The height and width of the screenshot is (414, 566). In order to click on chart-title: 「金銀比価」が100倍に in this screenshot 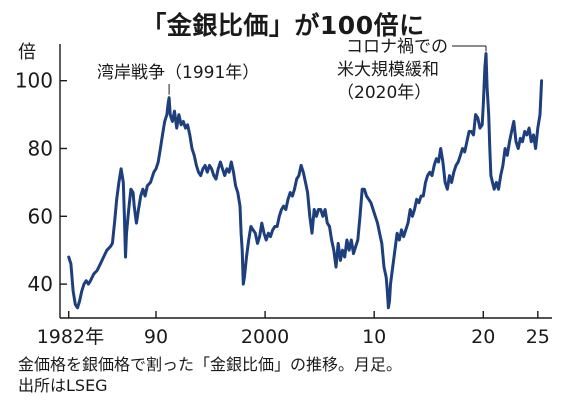, I will do `click(283, 25)`.